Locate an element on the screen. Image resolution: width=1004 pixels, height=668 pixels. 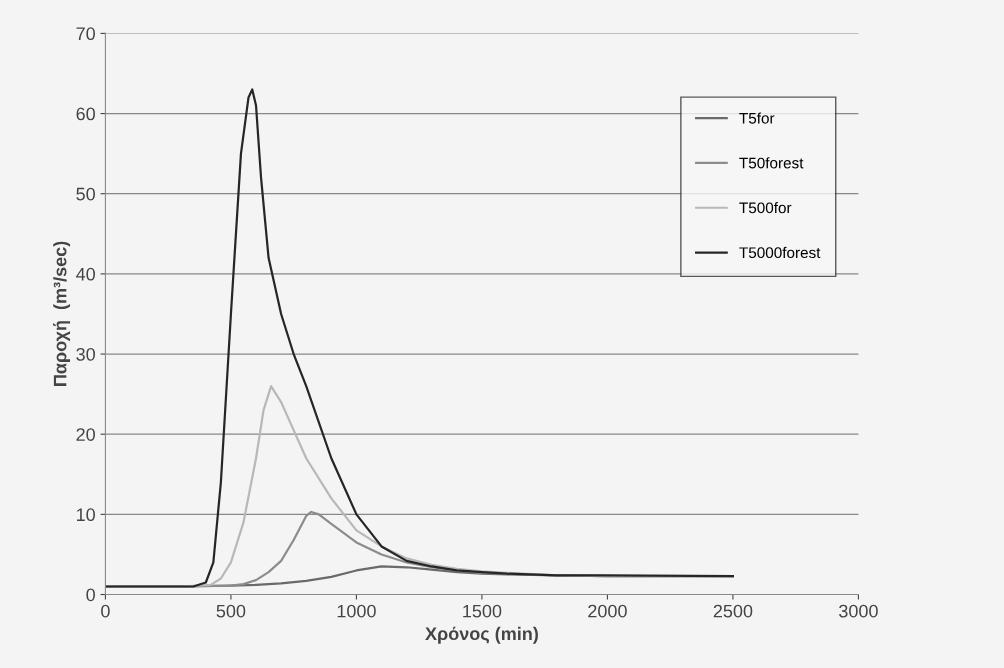
x-tick-label: 1000 is located at coordinates (356, 611).